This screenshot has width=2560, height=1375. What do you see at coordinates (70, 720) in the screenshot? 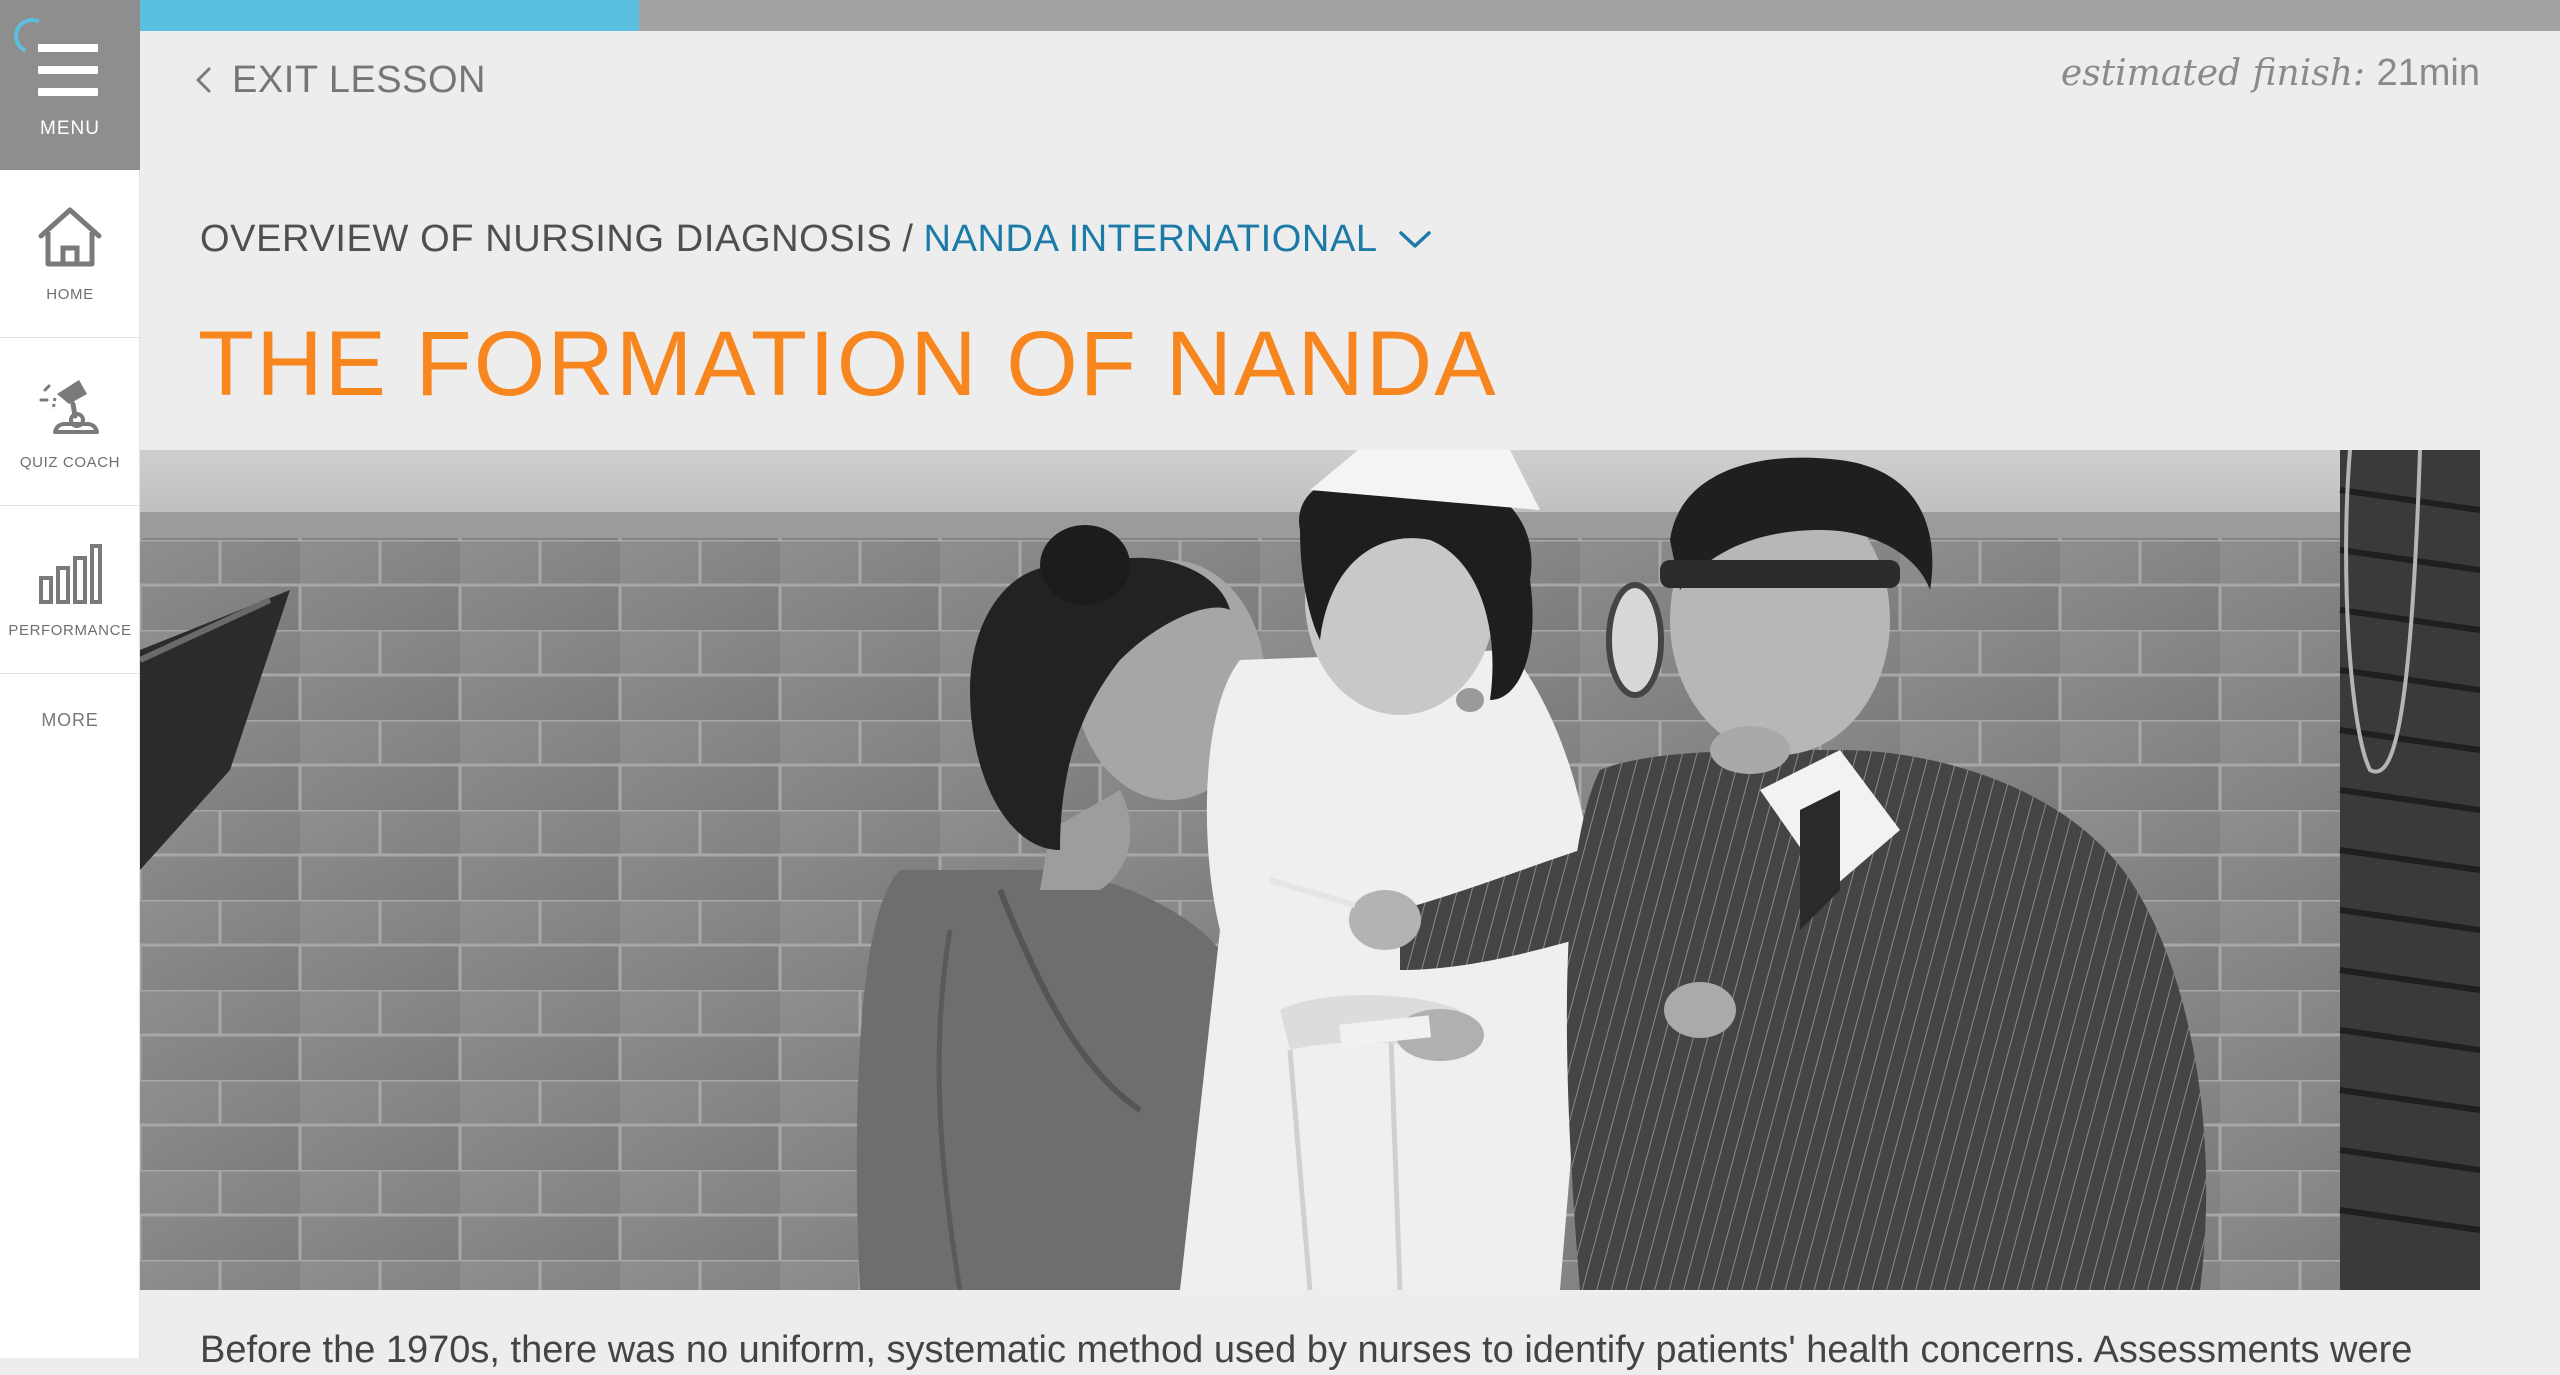
I see `sidebar-more-button: MORE` at bounding box center [70, 720].